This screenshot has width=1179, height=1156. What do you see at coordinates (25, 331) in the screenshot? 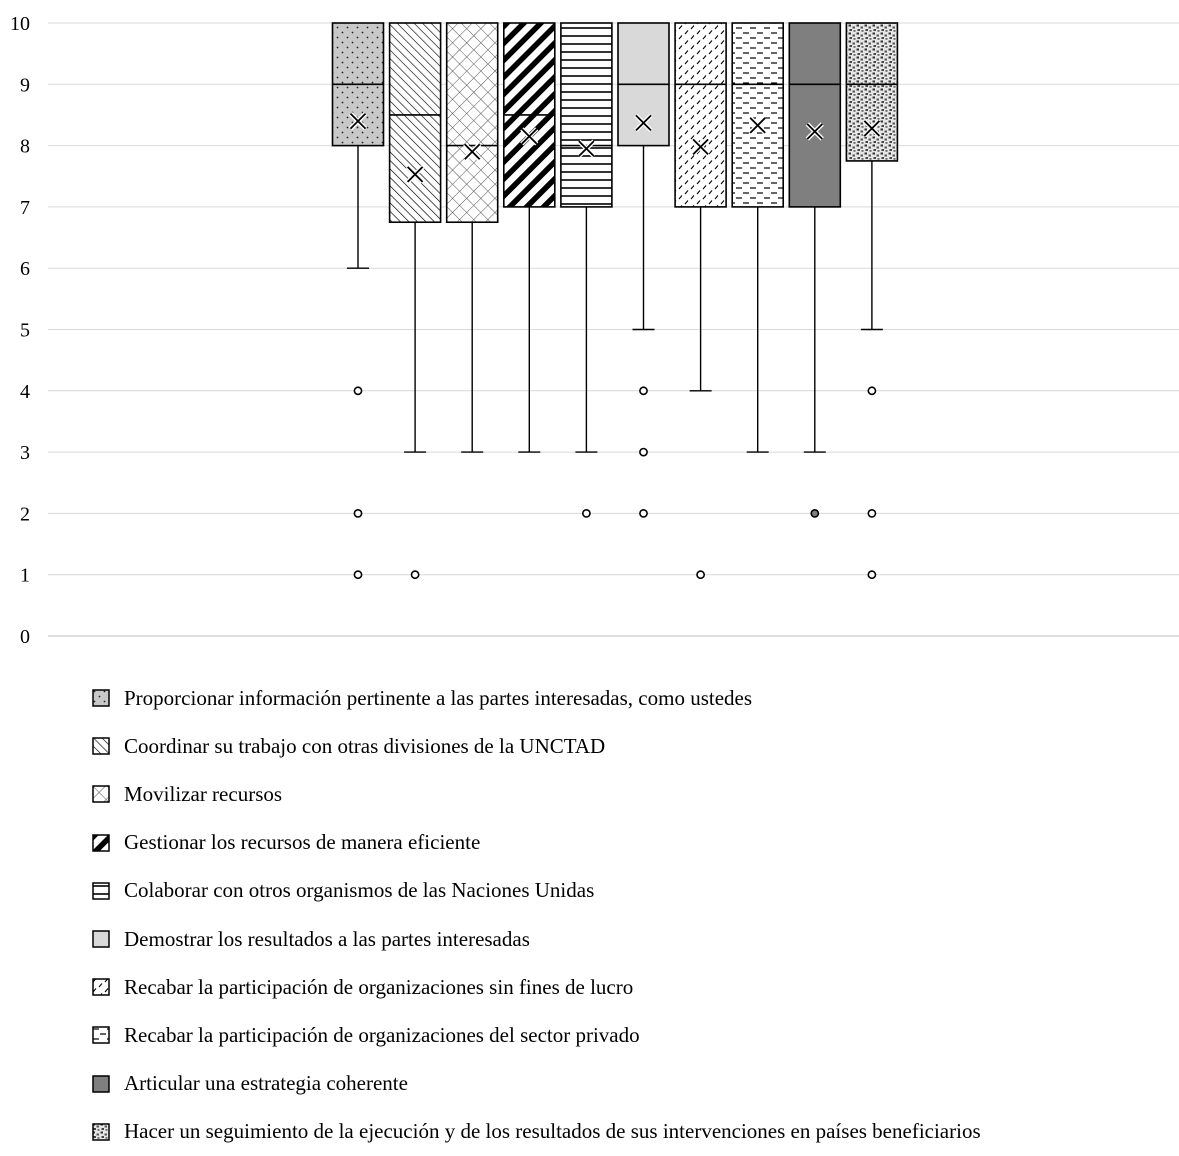
I see `y-tick-label: 5` at bounding box center [25, 331].